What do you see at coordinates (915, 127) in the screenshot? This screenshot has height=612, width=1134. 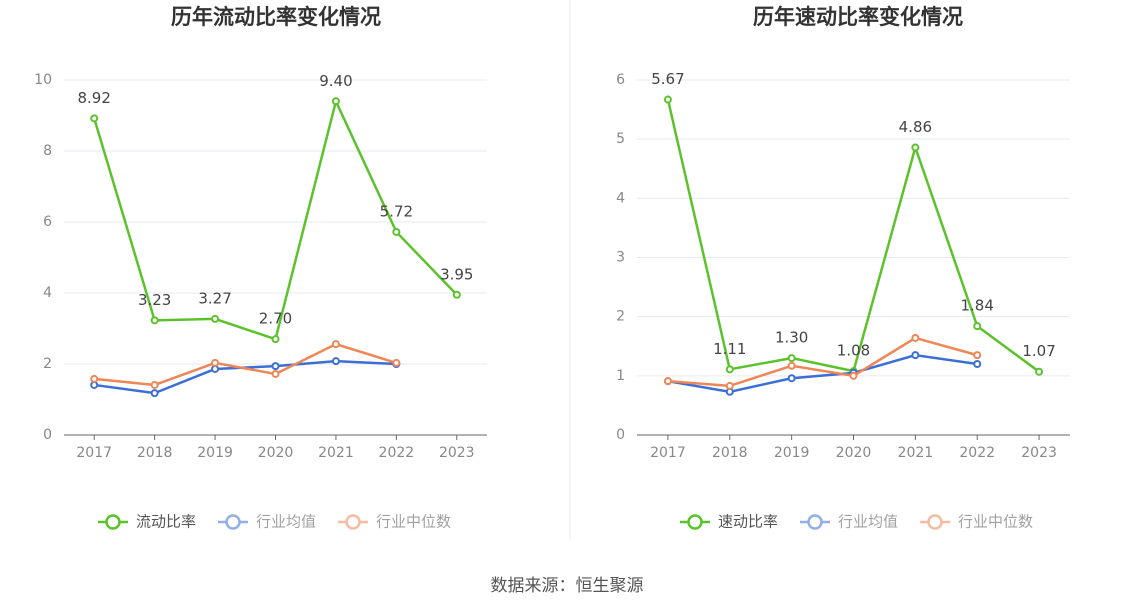 I see `data-label: 4.86` at bounding box center [915, 127].